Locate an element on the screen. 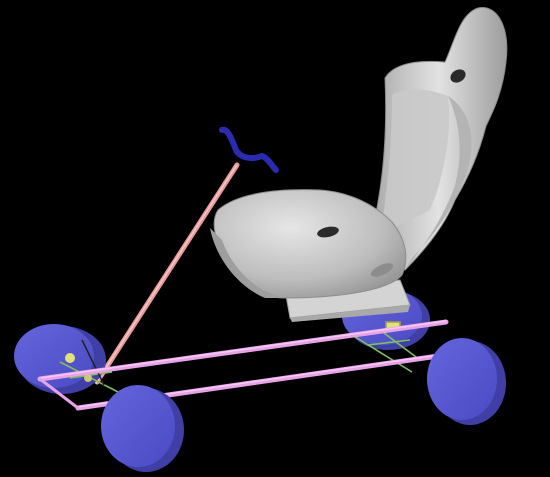 The width and height of the screenshot is (550, 477). front-axle-linkage is located at coordinates (89, 366).